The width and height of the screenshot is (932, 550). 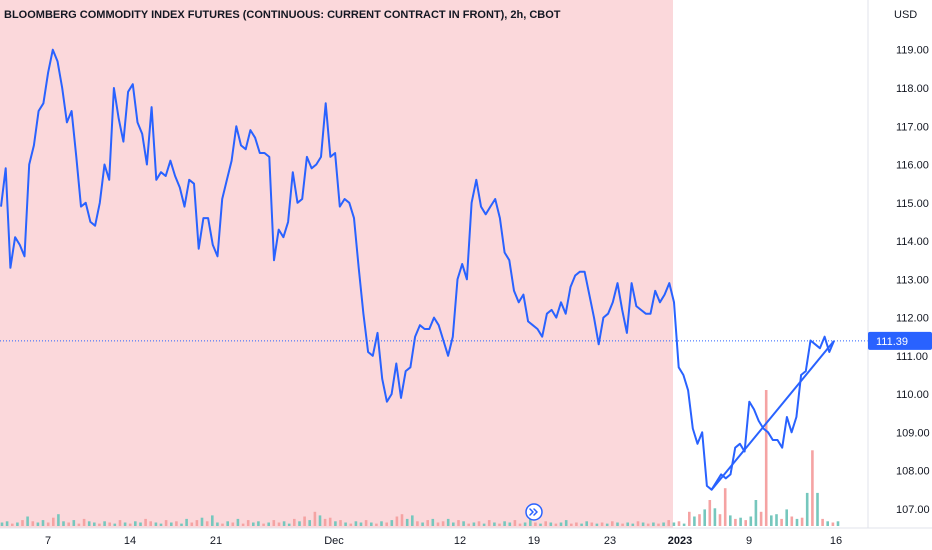 What do you see at coordinates (912, 166) in the screenshot?
I see `y-tick-label: 116.00` at bounding box center [912, 166].